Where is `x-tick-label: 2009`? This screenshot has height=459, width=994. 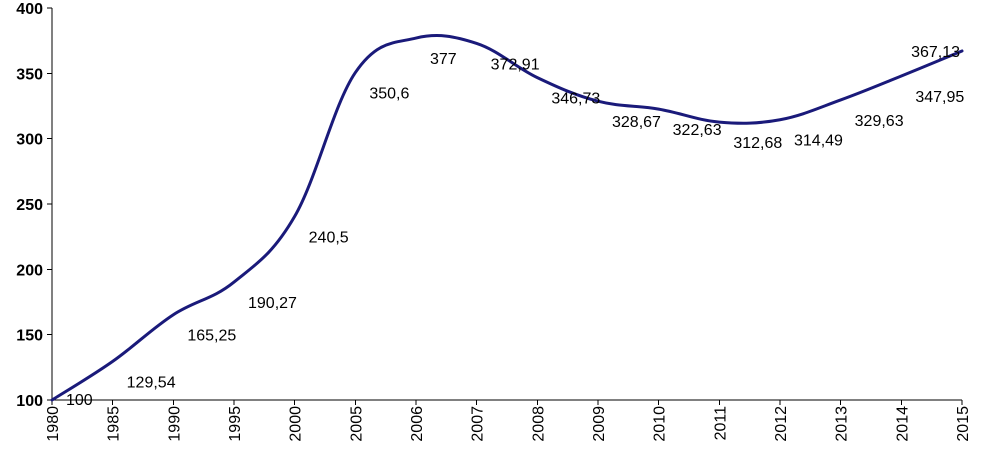 x-tick-label: 2009 is located at coordinates (599, 424).